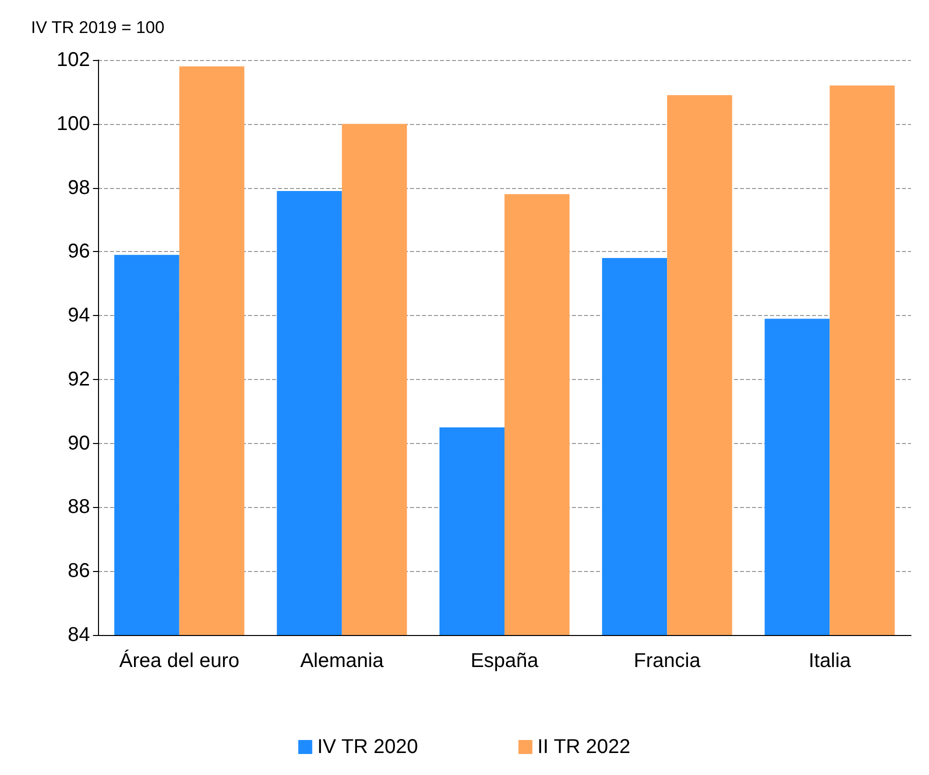 The height and width of the screenshot is (775, 929). What do you see at coordinates (79, 187) in the screenshot?
I see `y-tick-label: 98` at bounding box center [79, 187].